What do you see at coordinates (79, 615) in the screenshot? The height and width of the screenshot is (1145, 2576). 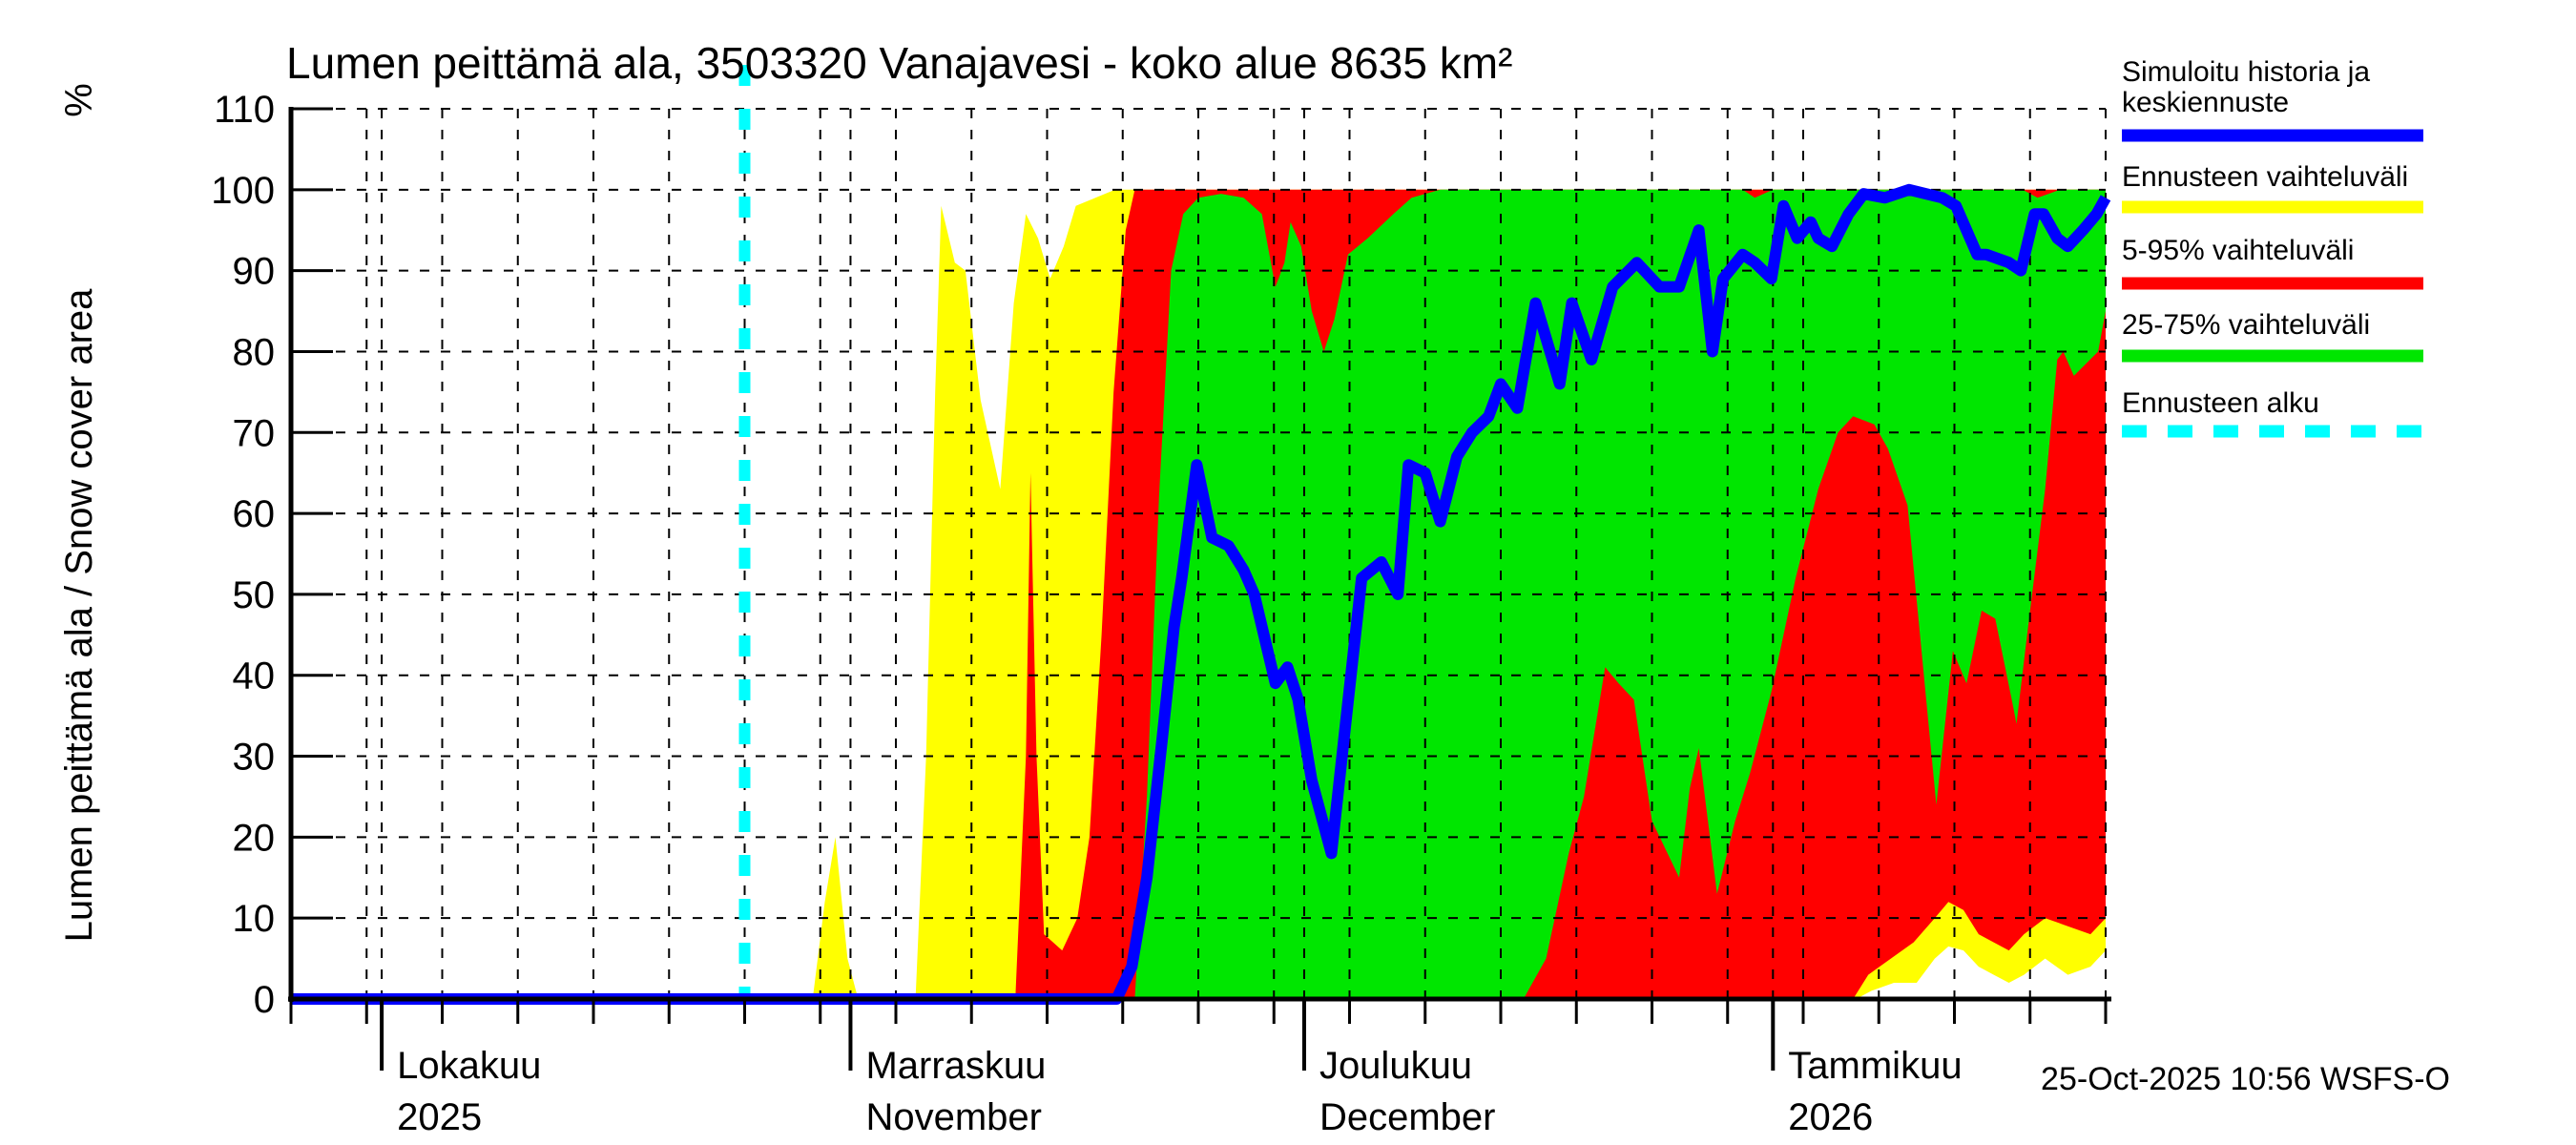 I see `y-axis-label: Lumen peittämä ala / Snow cover area` at bounding box center [79, 615].